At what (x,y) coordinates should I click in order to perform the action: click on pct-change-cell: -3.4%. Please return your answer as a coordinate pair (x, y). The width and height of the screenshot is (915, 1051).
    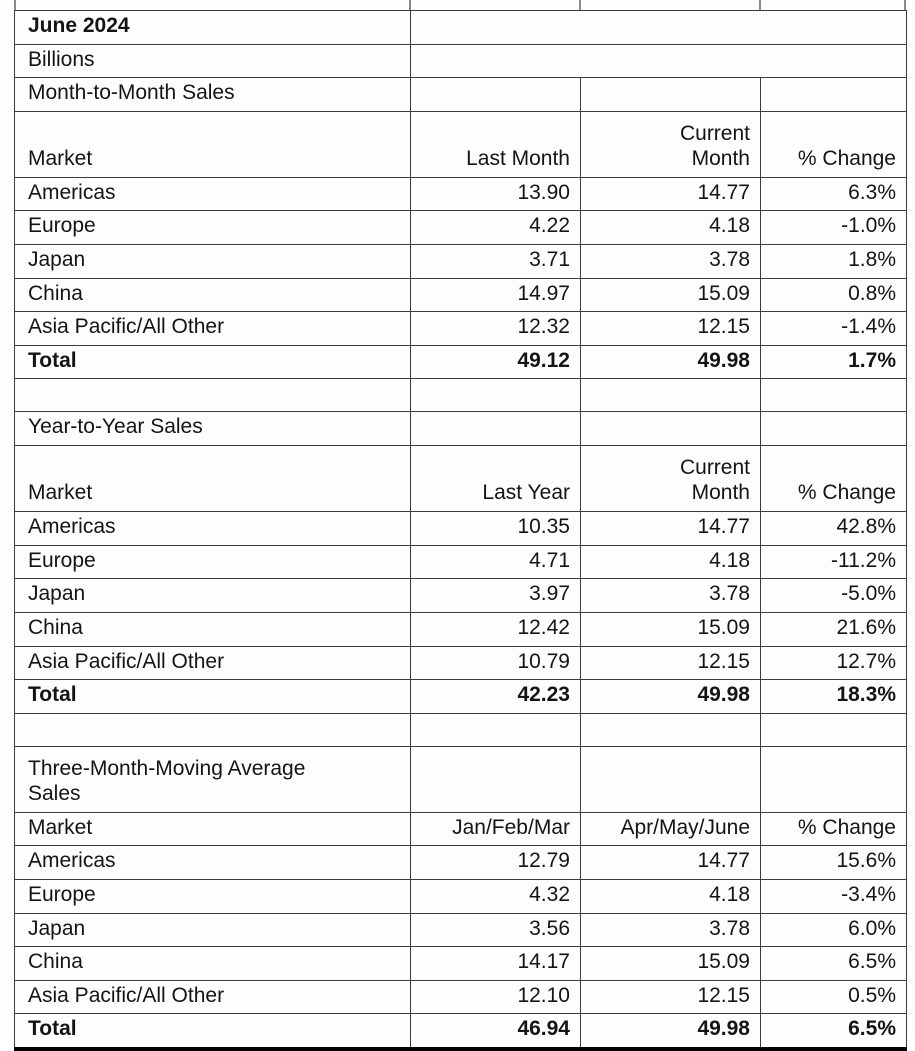
    Looking at the image, I should click on (833, 896).